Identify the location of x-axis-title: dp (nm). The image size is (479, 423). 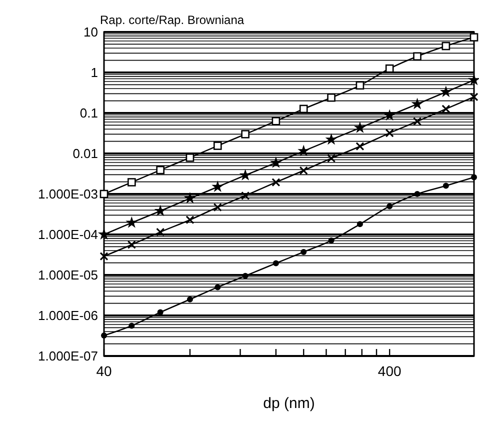
(289, 403).